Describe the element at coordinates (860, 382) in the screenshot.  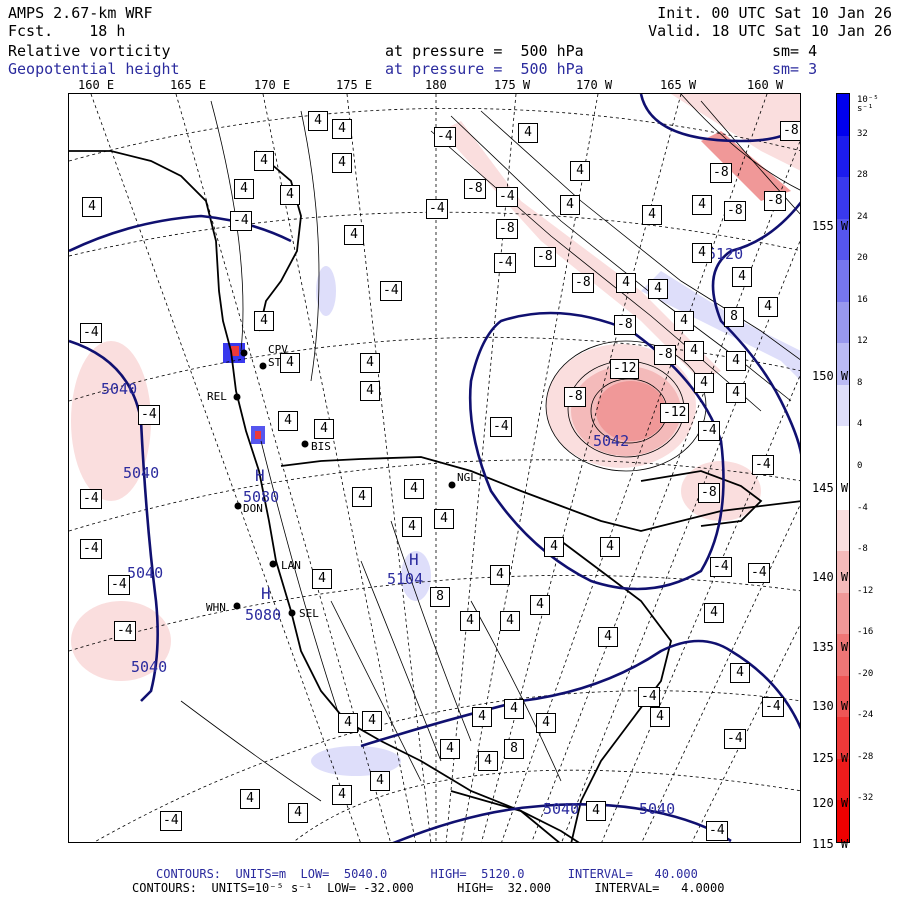
I see `colorbar-tick-label: 8` at that location.